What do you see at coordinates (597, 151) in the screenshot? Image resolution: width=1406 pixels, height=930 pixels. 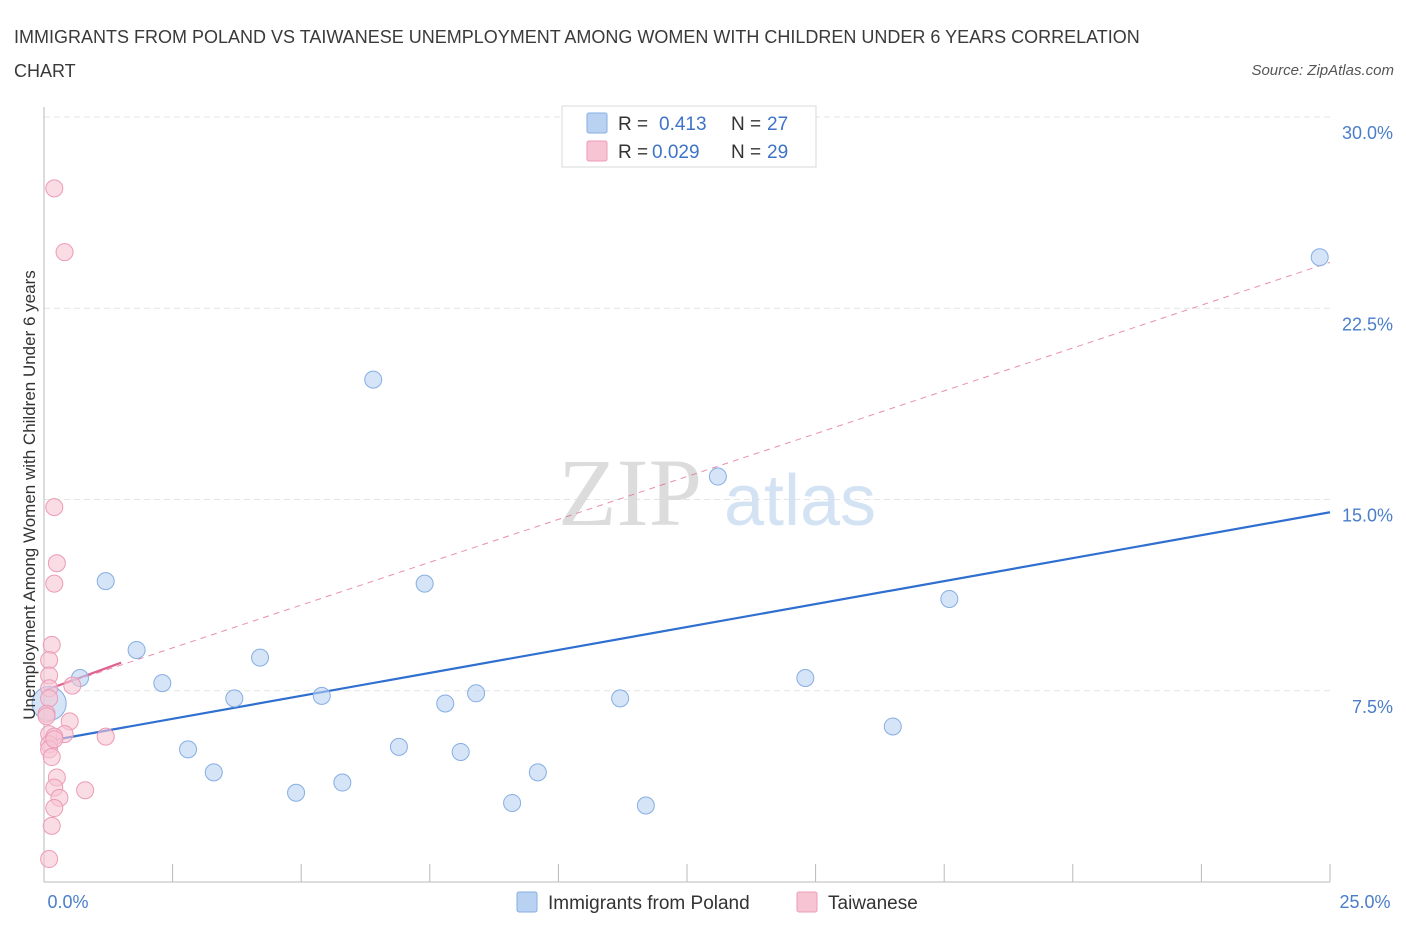 I see `legend-swatch-taiwanese` at bounding box center [597, 151].